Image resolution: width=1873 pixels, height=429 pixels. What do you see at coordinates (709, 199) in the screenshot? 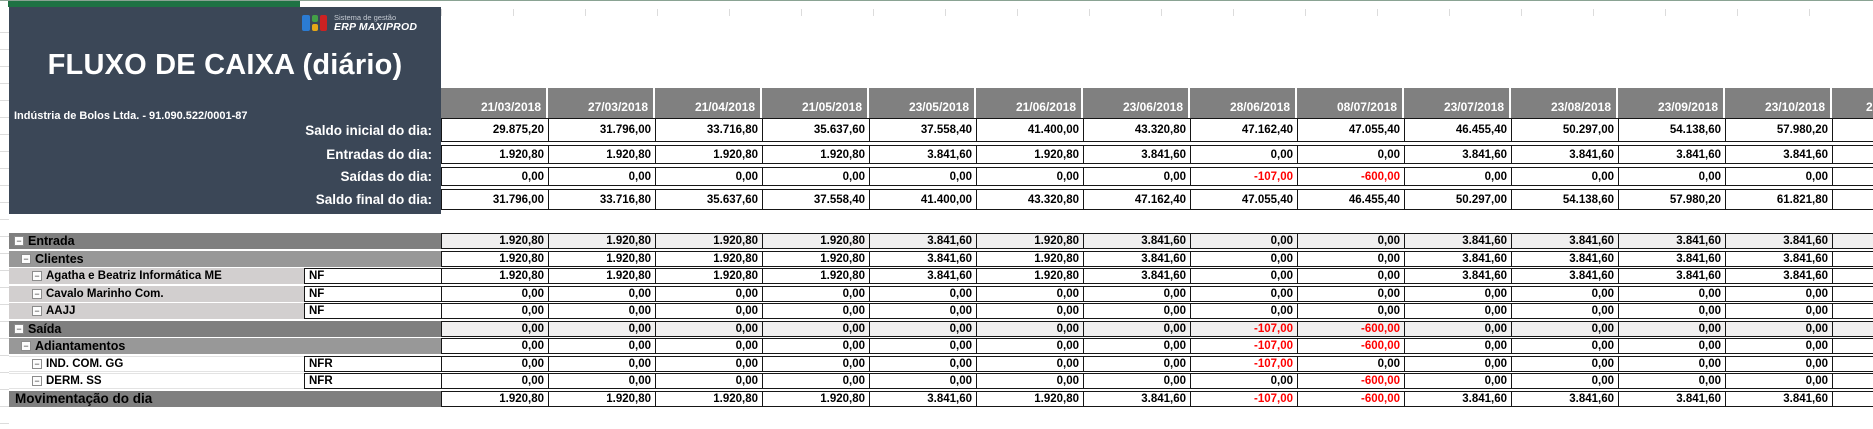
I see `summary-value-cell: 35.637,60` at bounding box center [709, 199].